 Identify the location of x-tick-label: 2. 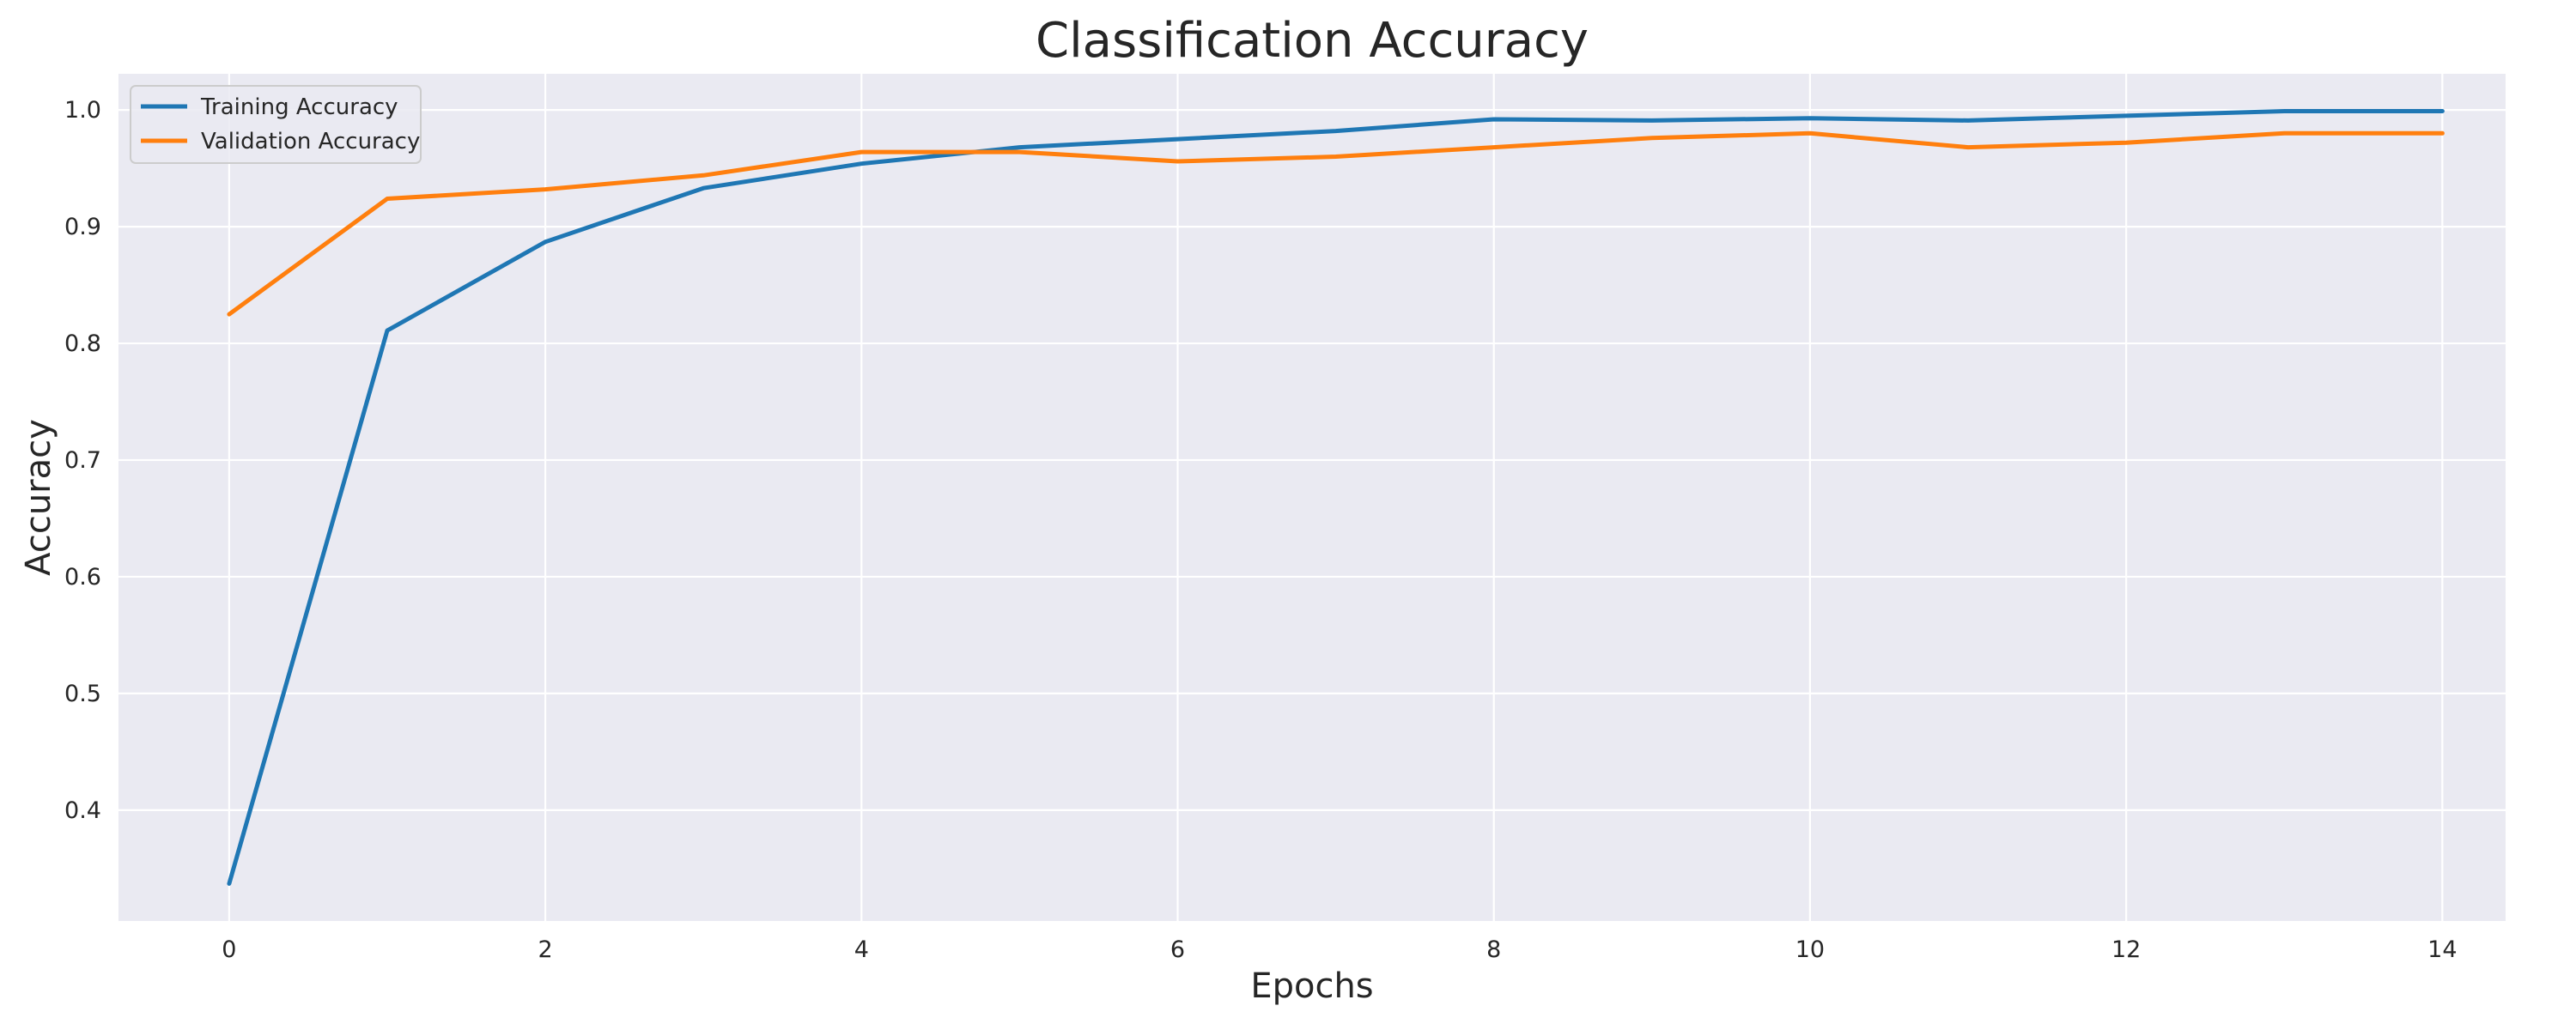
(545, 949).